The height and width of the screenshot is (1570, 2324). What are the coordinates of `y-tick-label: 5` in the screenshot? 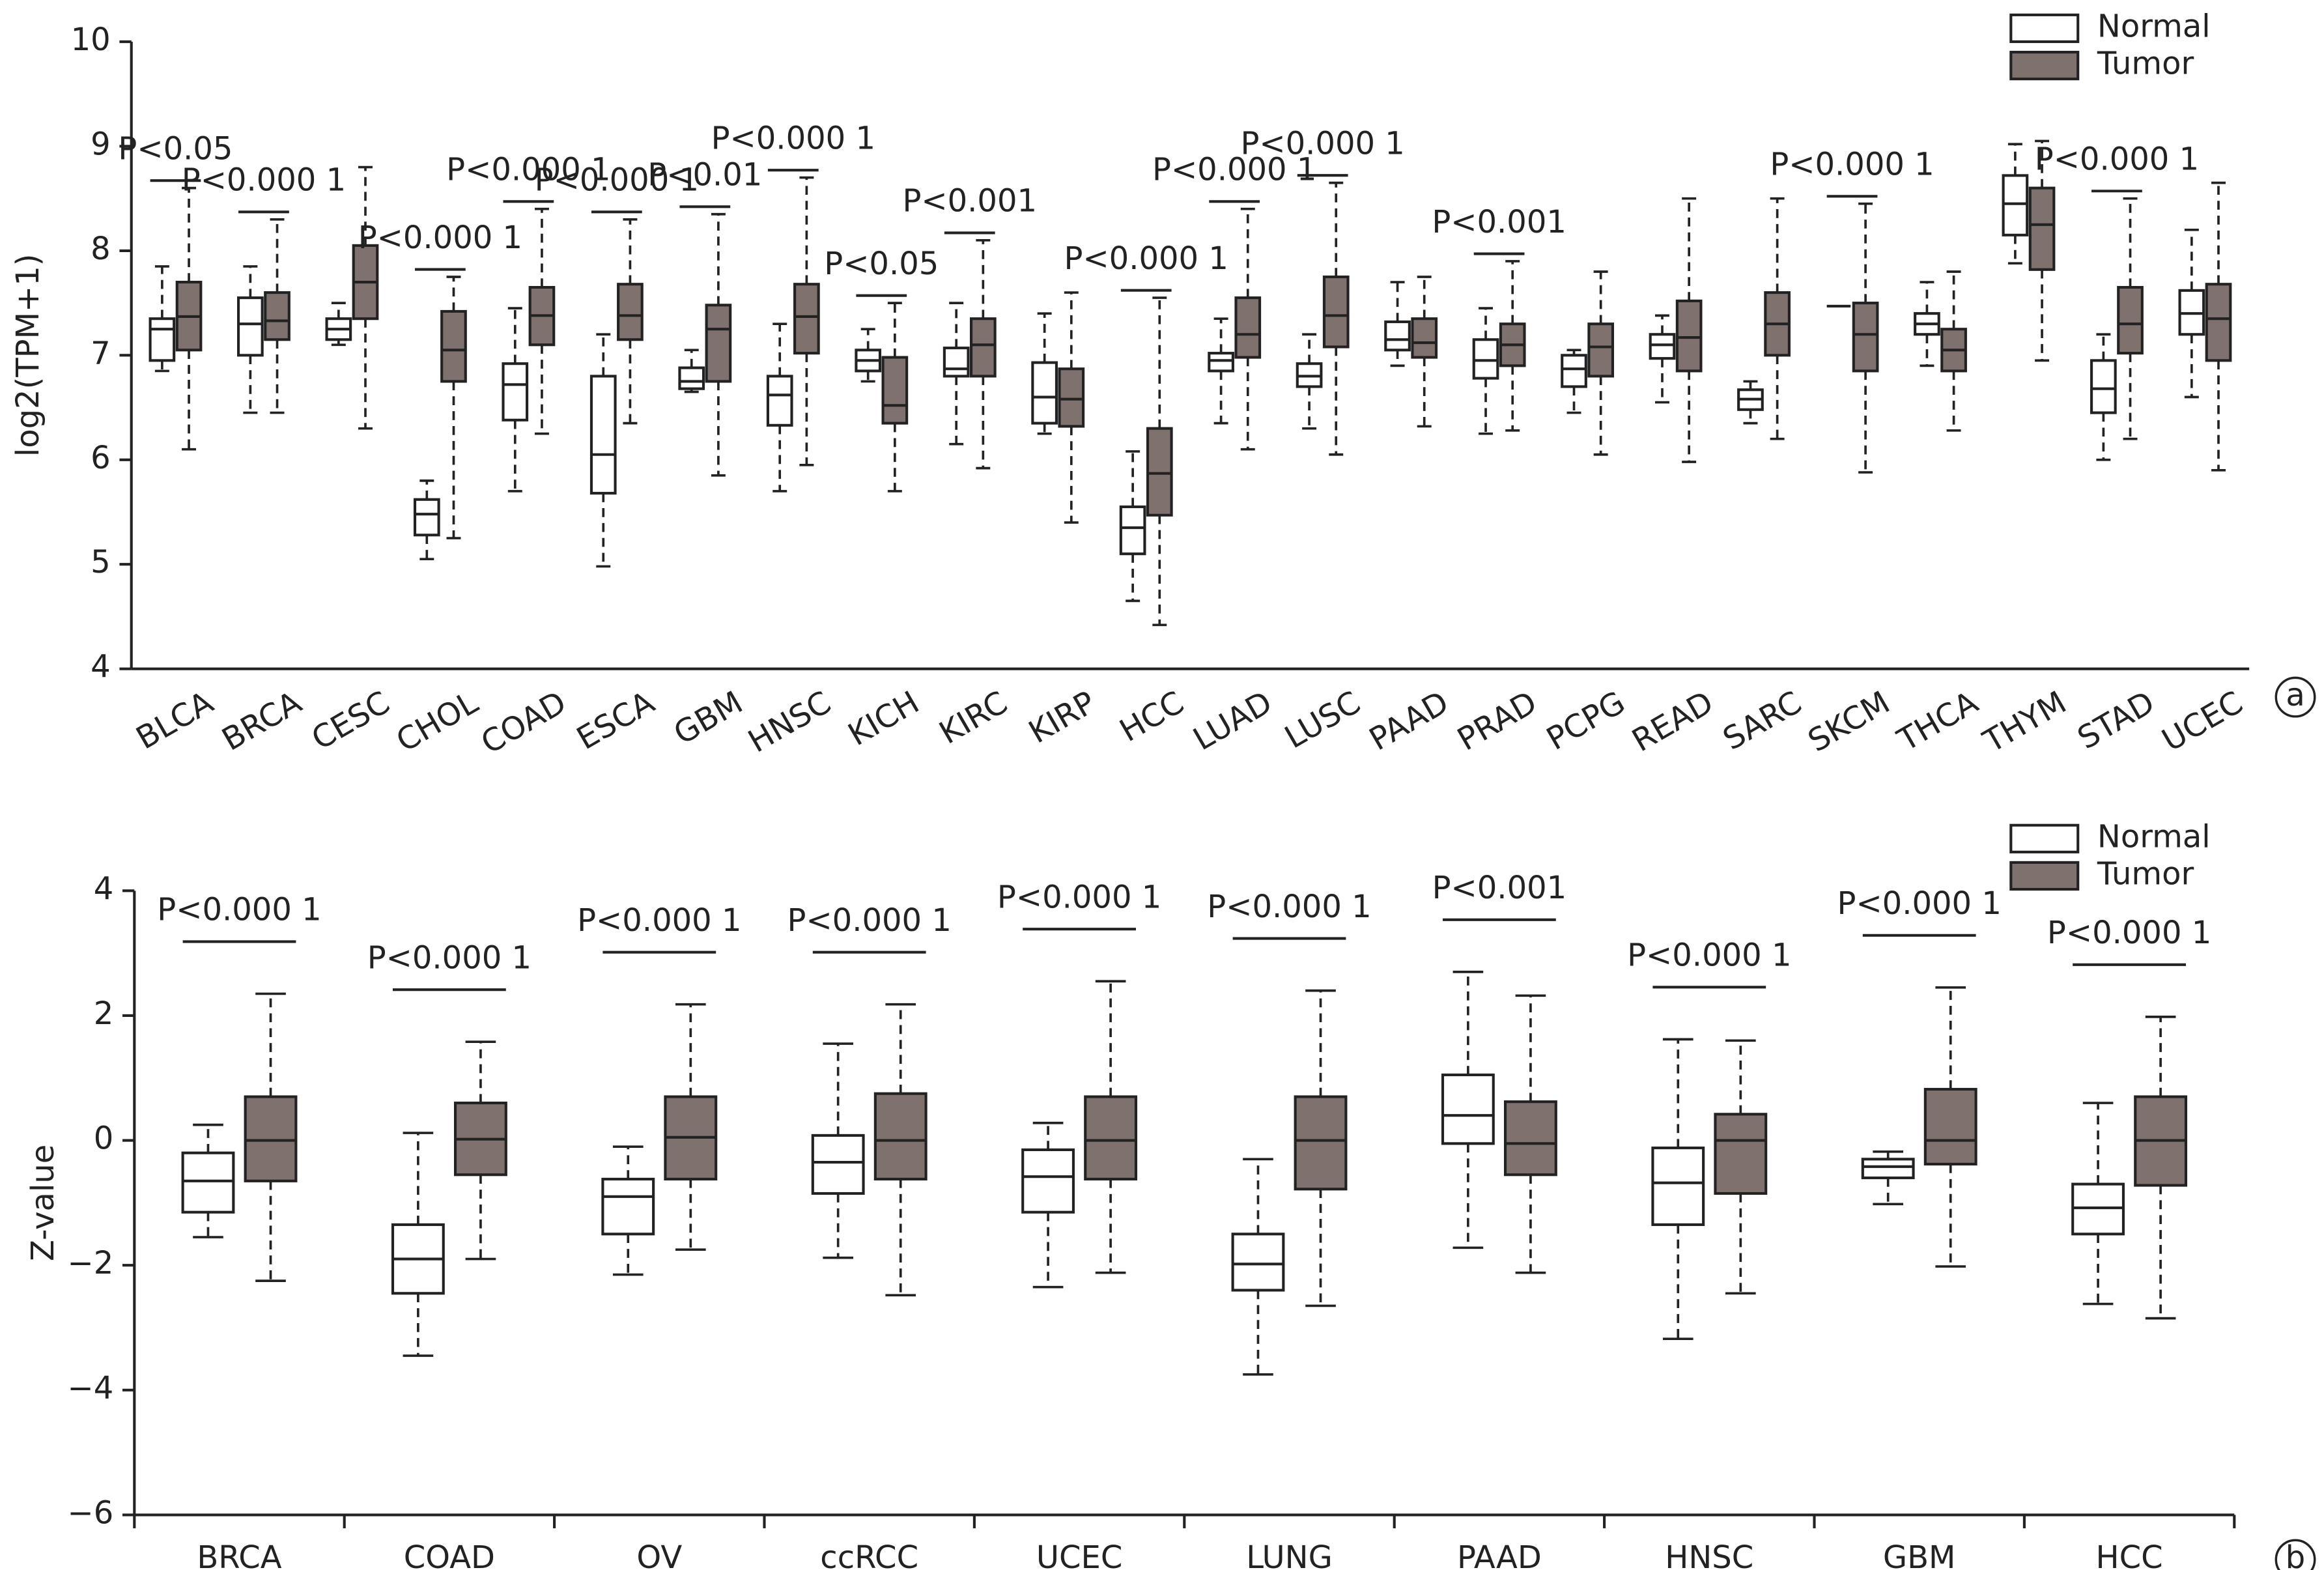 It's located at (101, 562).